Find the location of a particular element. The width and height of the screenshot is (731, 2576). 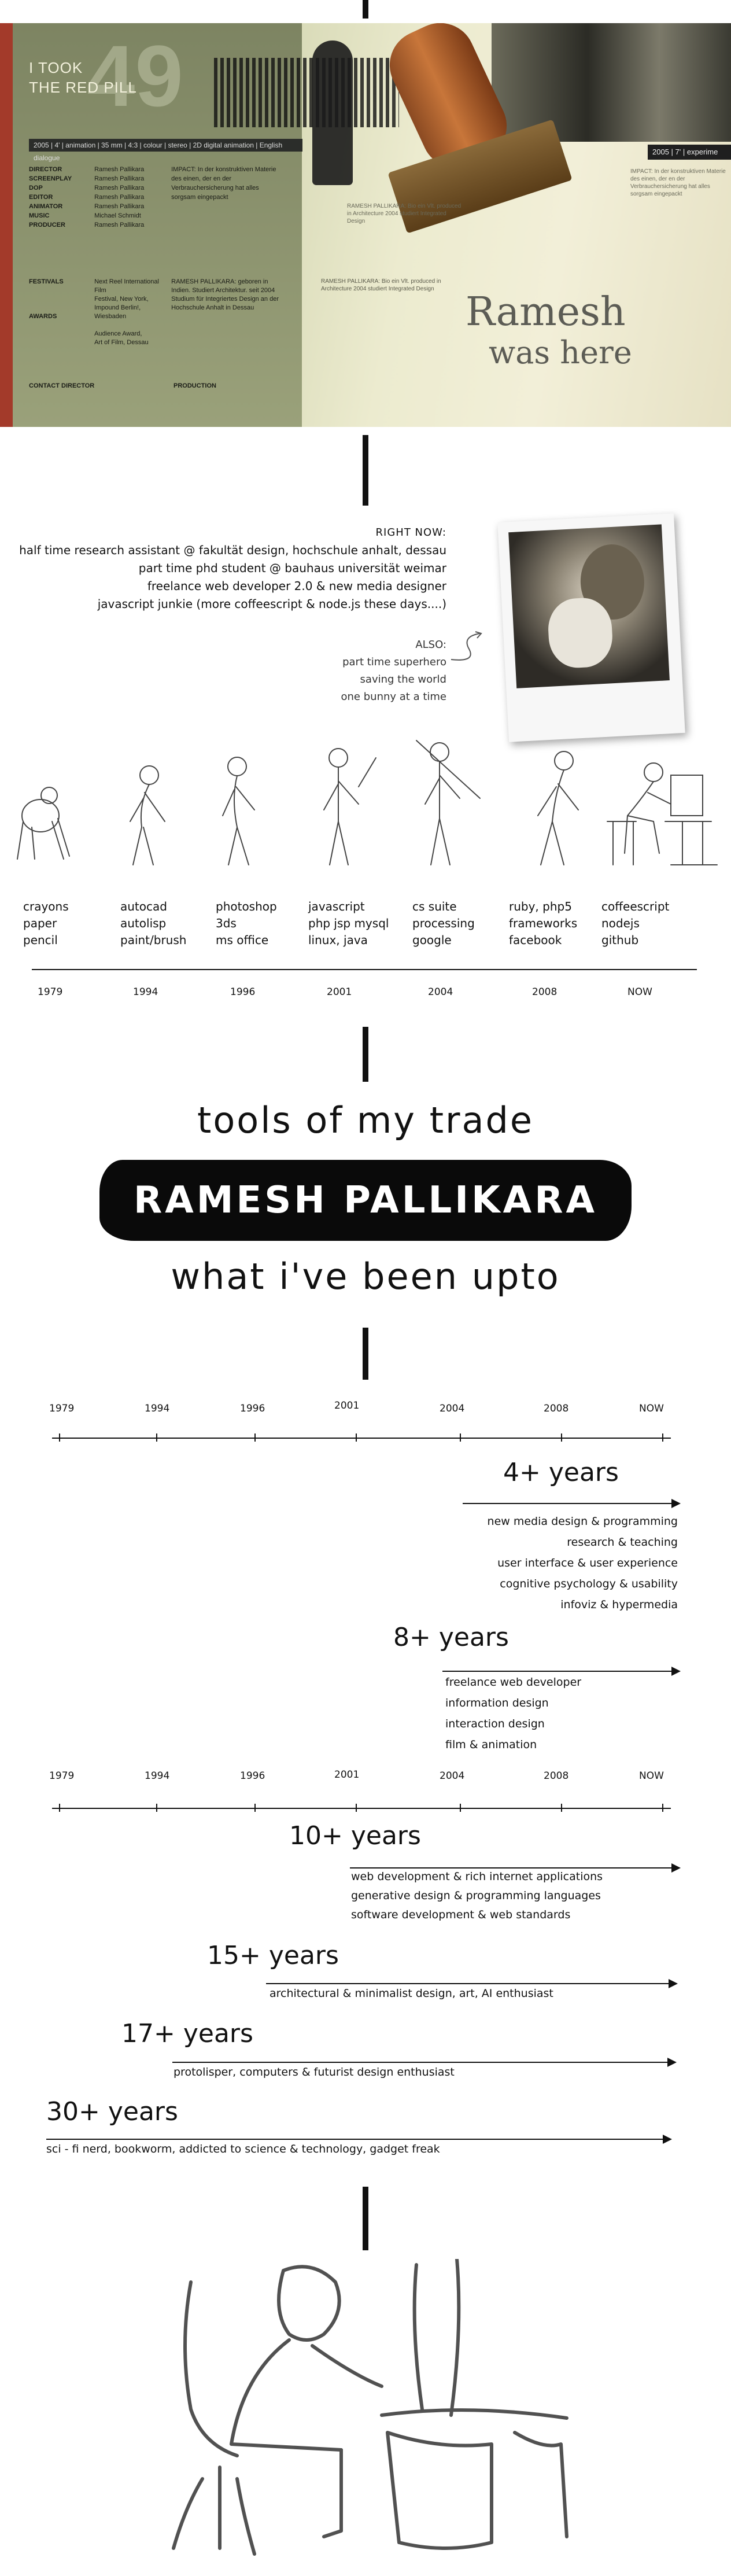

years-label: 10+ years is located at coordinates (355, 1836).